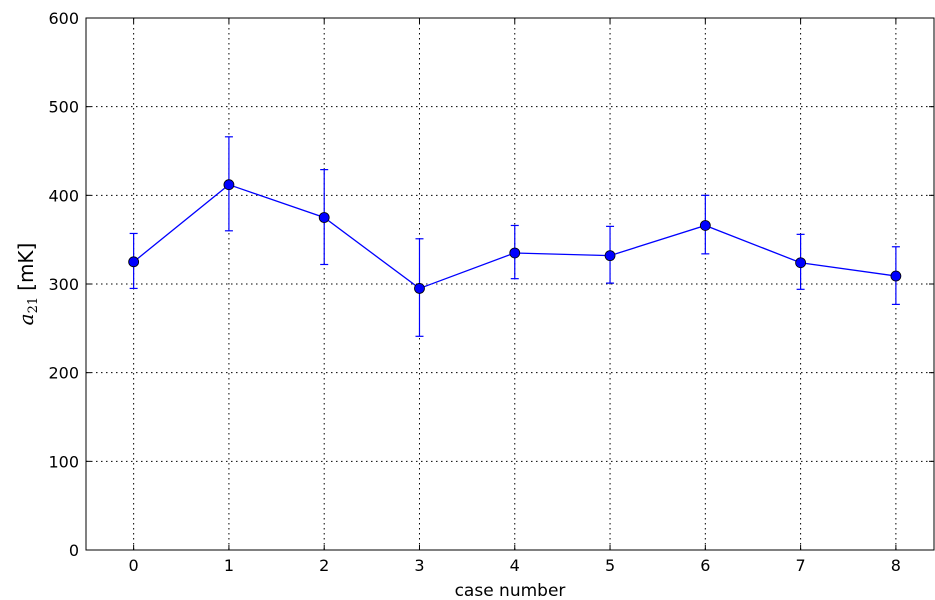 This screenshot has width=935, height=600. I want to click on y-axis-unit: [mK], so click(26, 267).